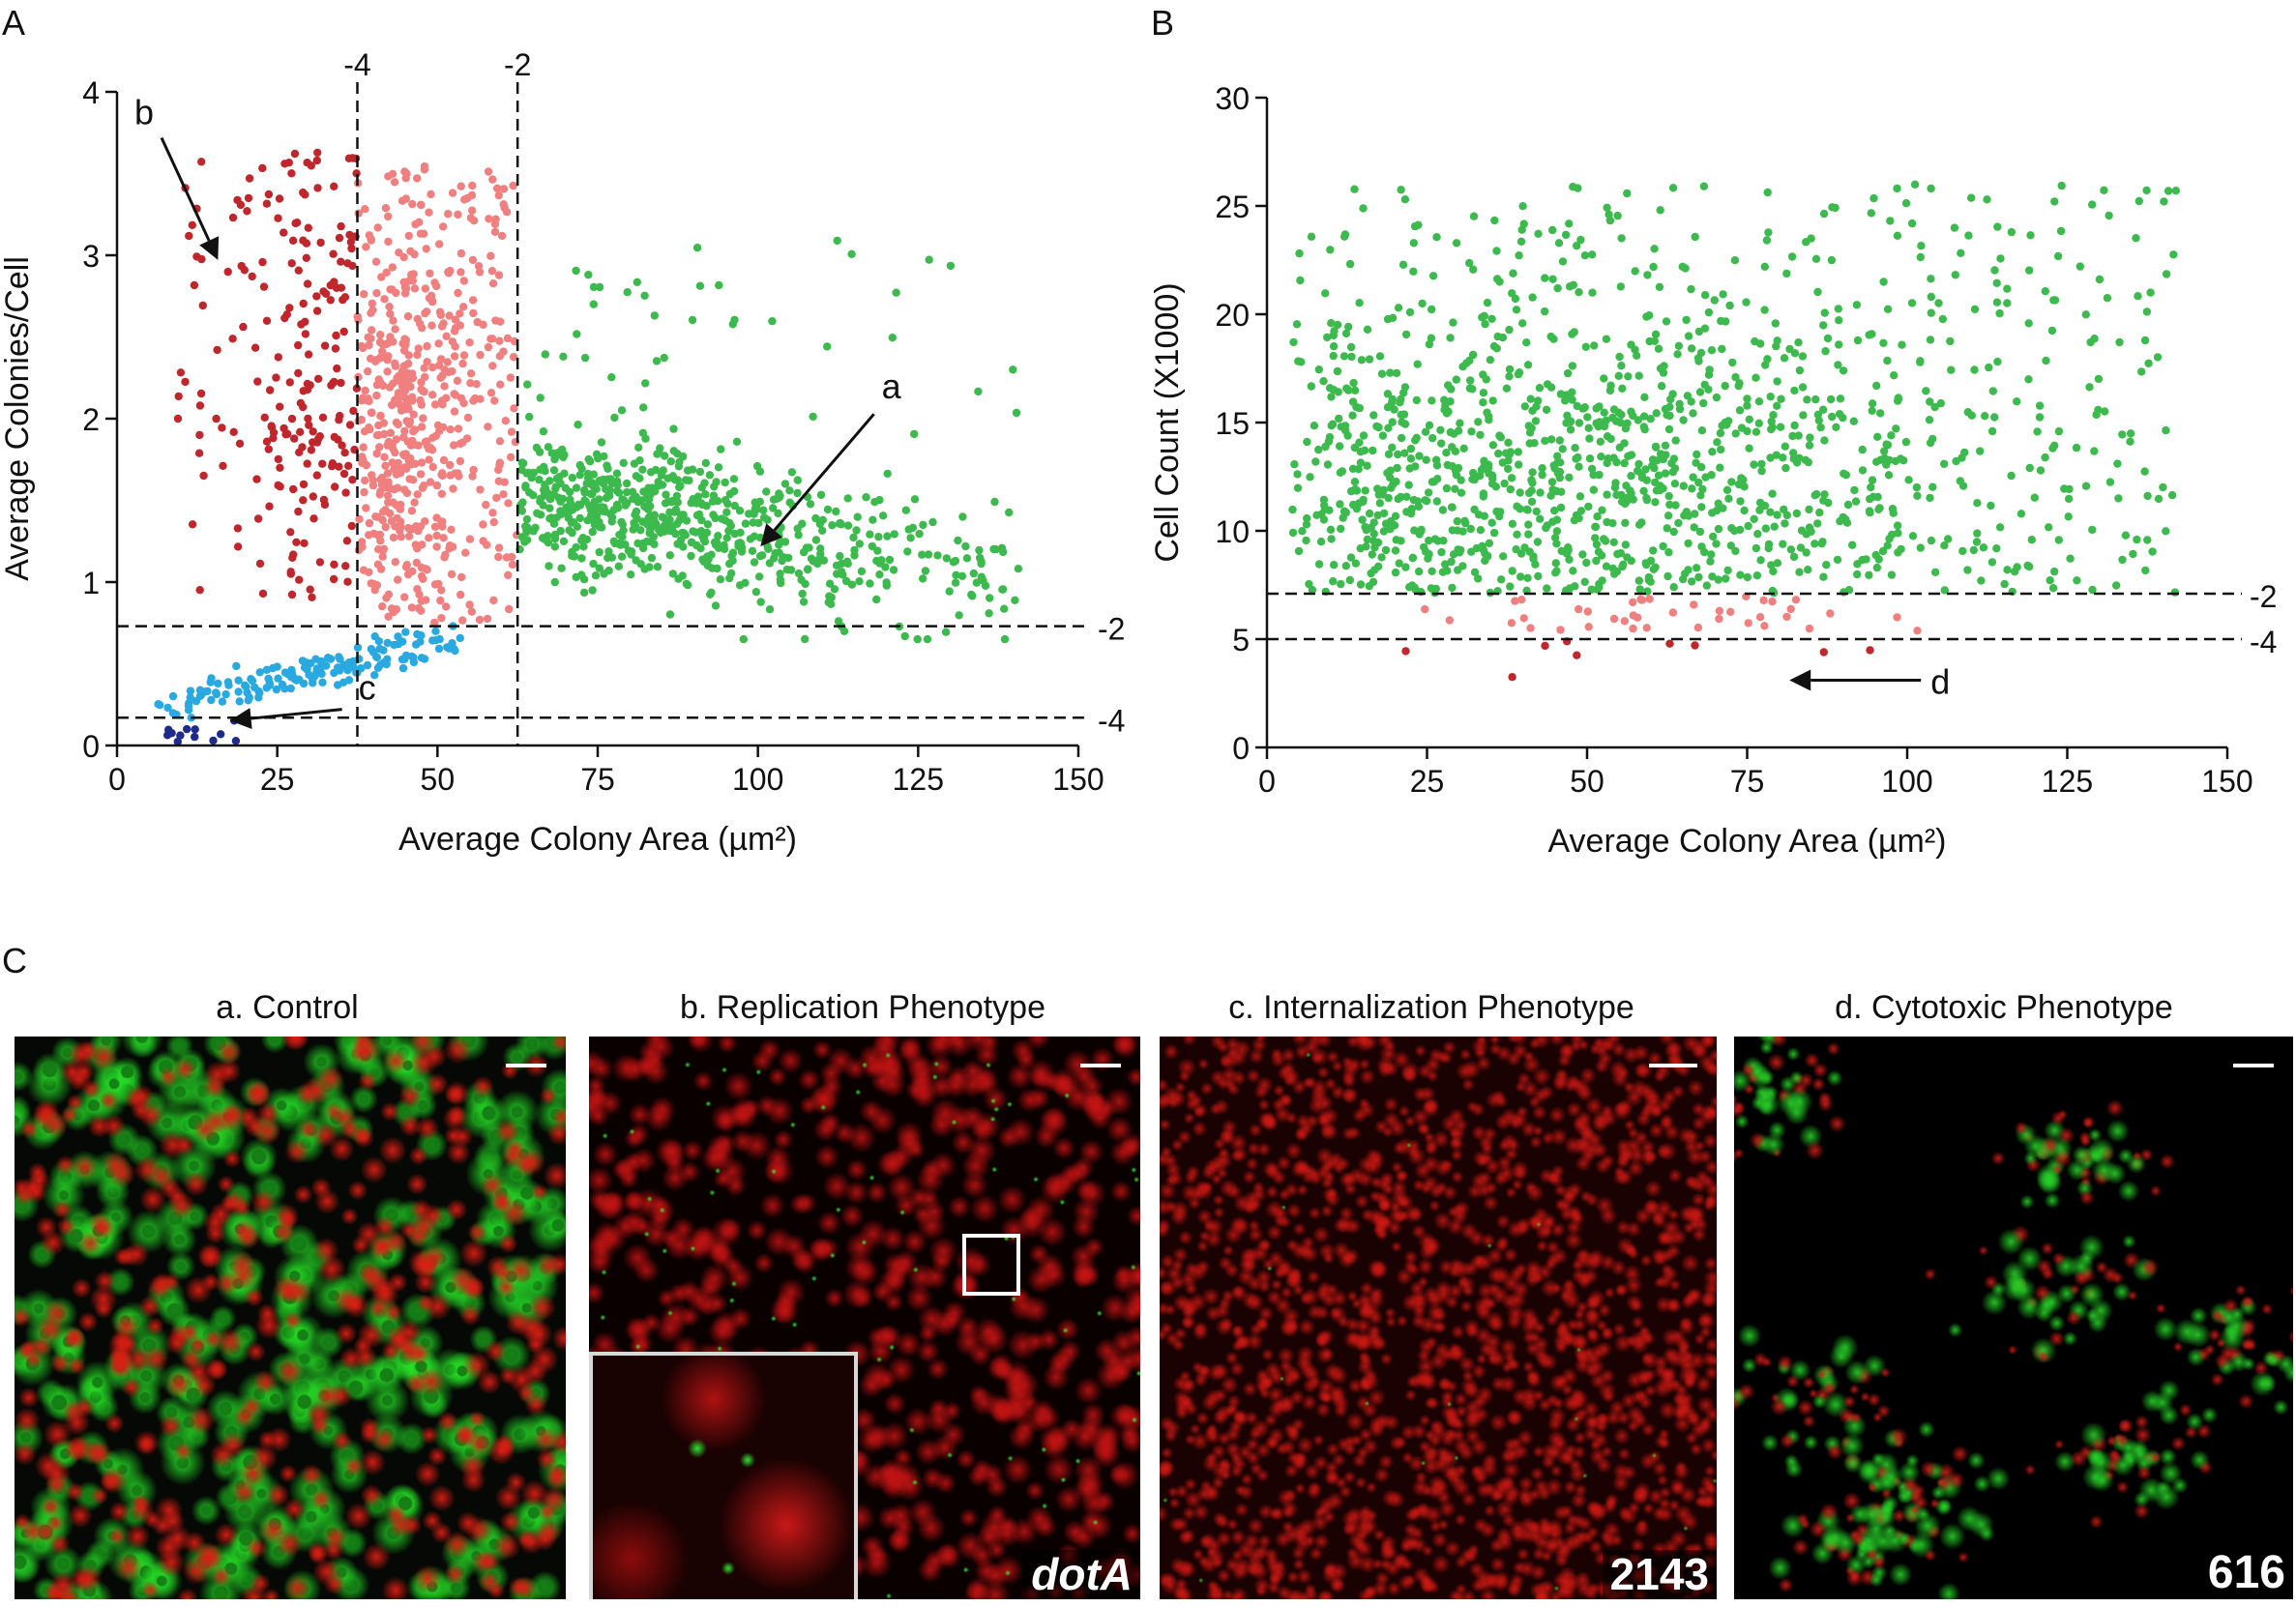  Describe the element at coordinates (1786, 617) in the screenshot. I see `chartB-point-pink` at that location.